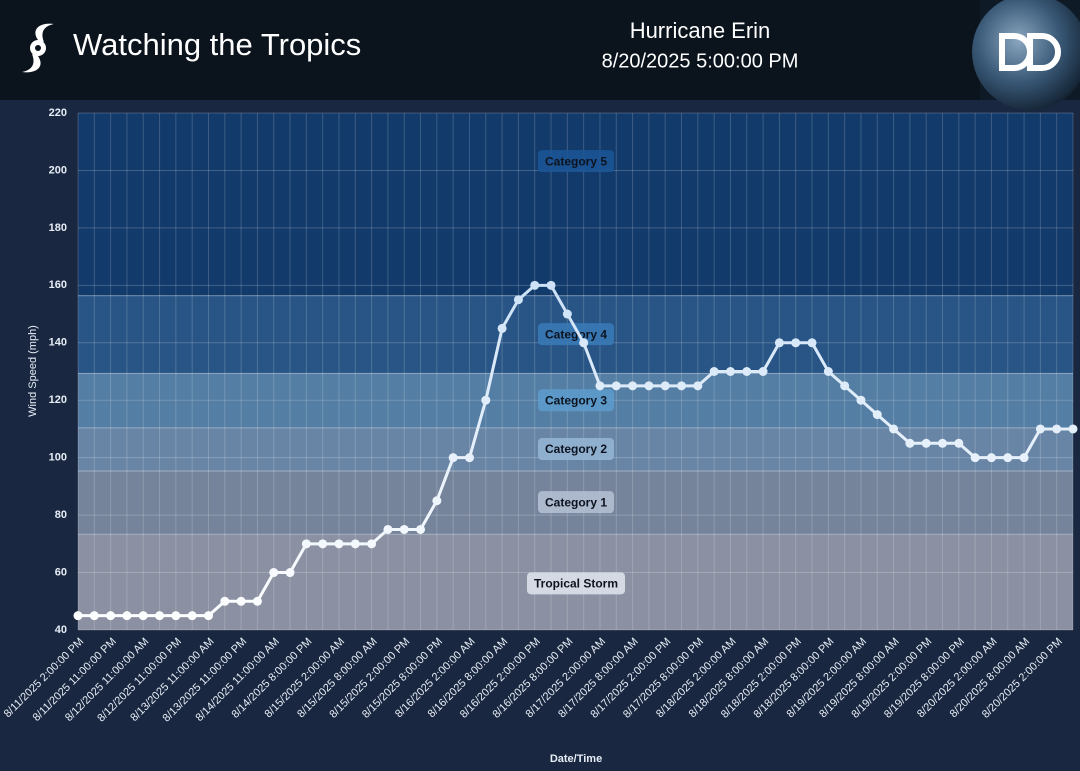  I want to click on x-axis-title: Date/Time, so click(576, 759).